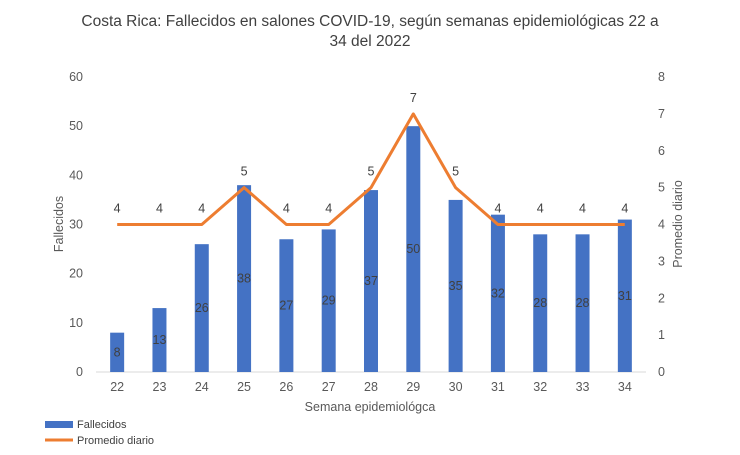  Describe the element at coordinates (661, 77) in the screenshot. I see `y2-tick-label: 8` at that location.